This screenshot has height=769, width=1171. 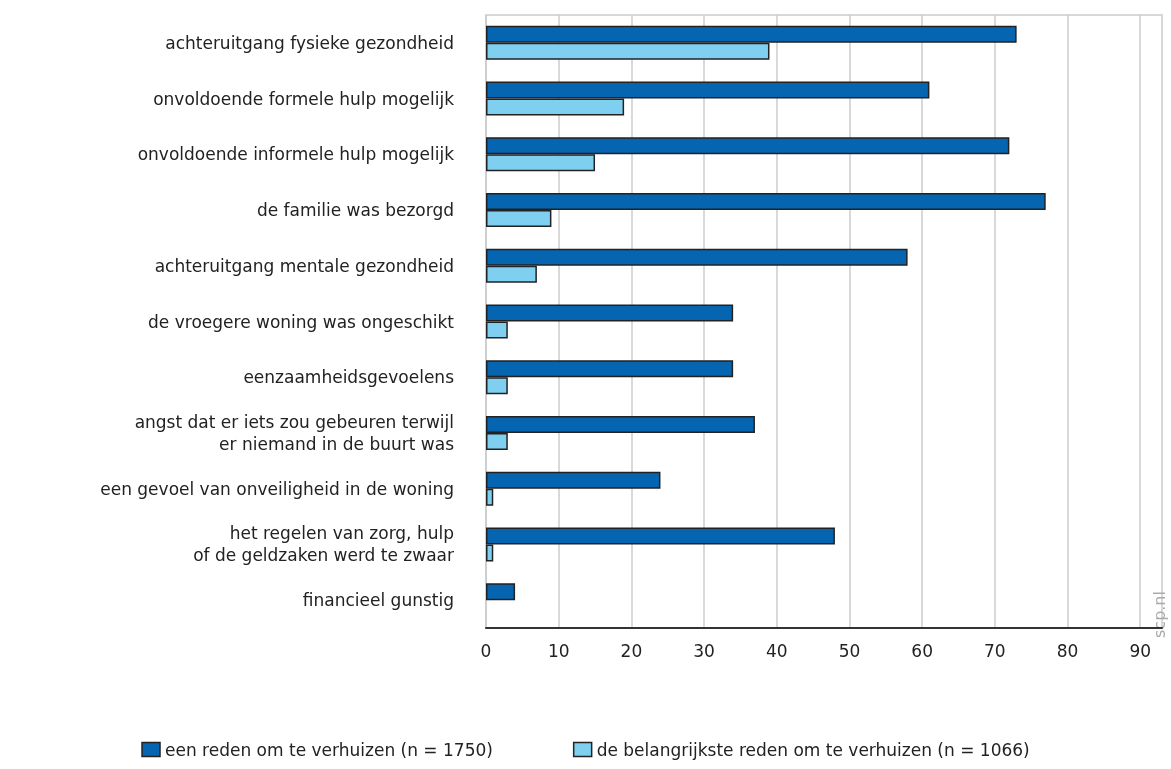 I want to click on legend-label: een reden om te verhuizen (n = 1750), so click(x=329, y=749).